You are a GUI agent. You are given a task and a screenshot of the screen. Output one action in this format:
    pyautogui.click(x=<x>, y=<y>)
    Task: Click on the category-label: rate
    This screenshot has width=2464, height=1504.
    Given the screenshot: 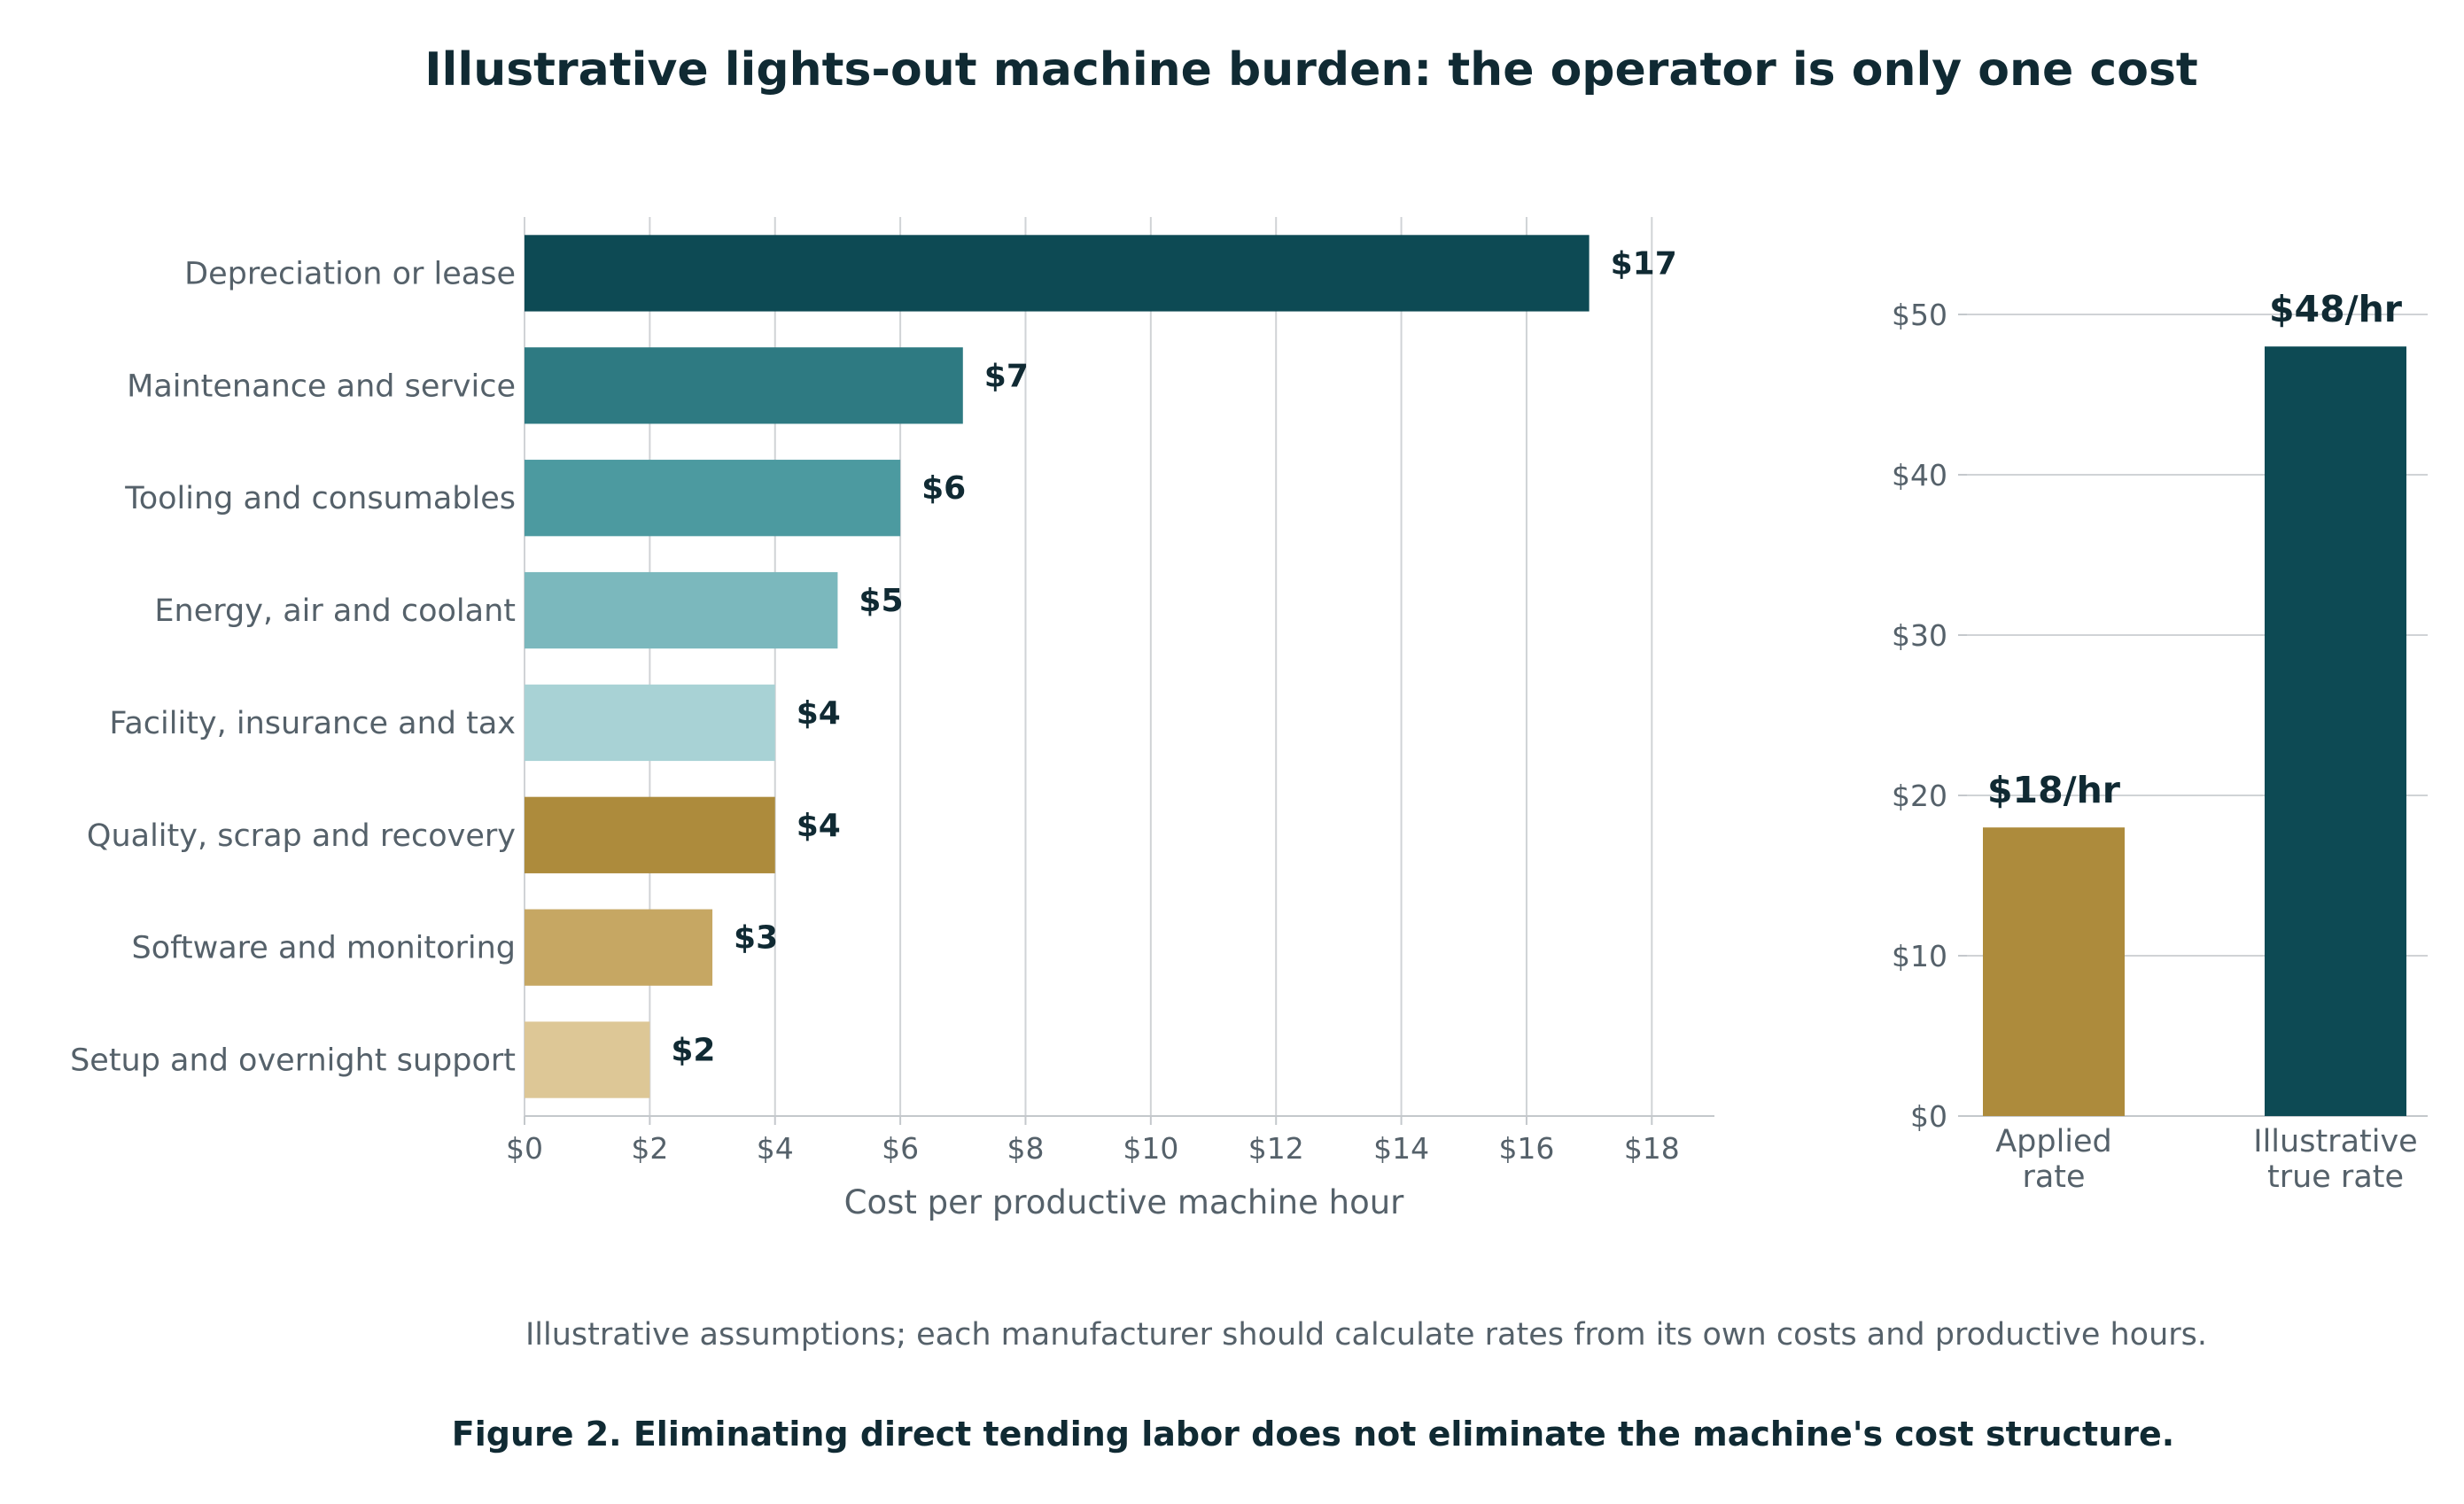 What is the action you would take?
    pyautogui.click(x=2053, y=1177)
    